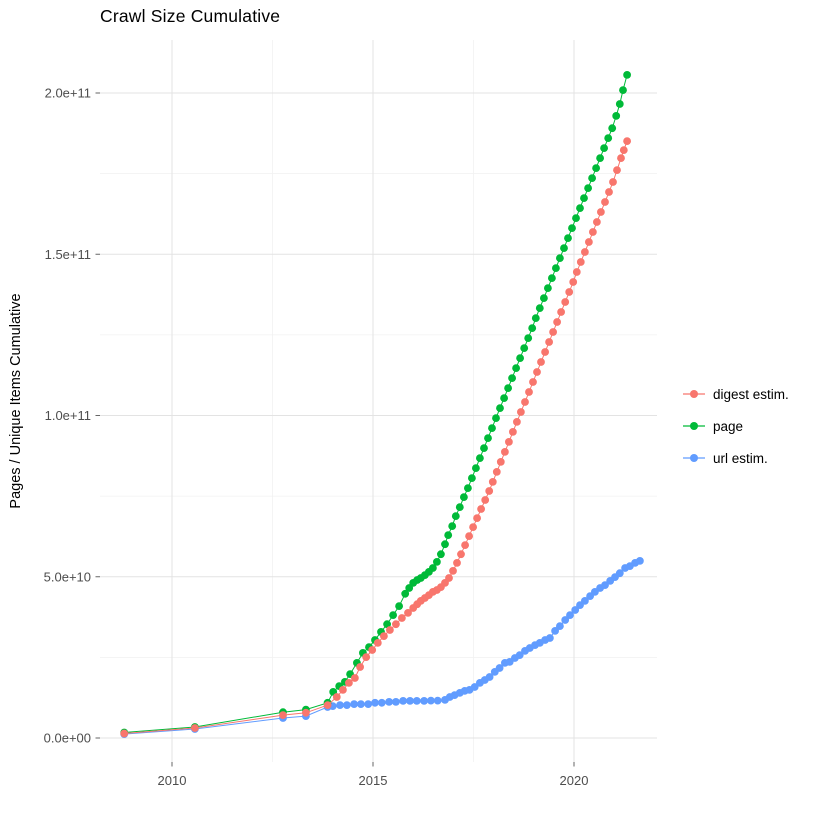 This screenshot has height=827, width=826. I want to click on x-tick-label: 2015, so click(373, 780).